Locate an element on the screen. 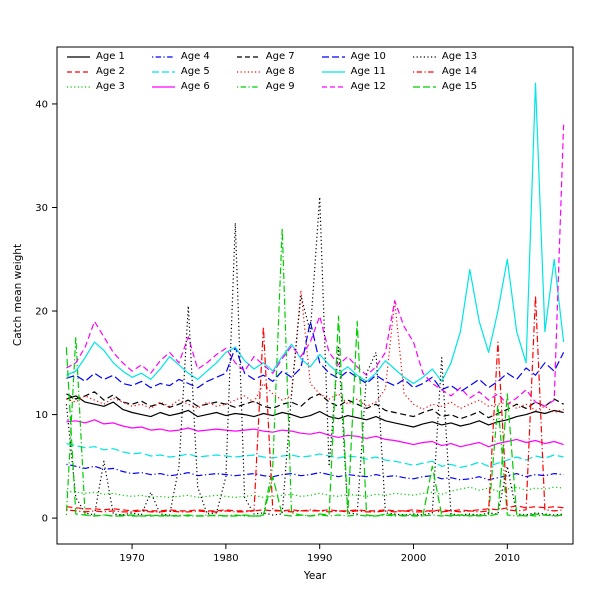 The width and height of the screenshot is (600, 600). legend-label: Age 6 is located at coordinates (195, 86).